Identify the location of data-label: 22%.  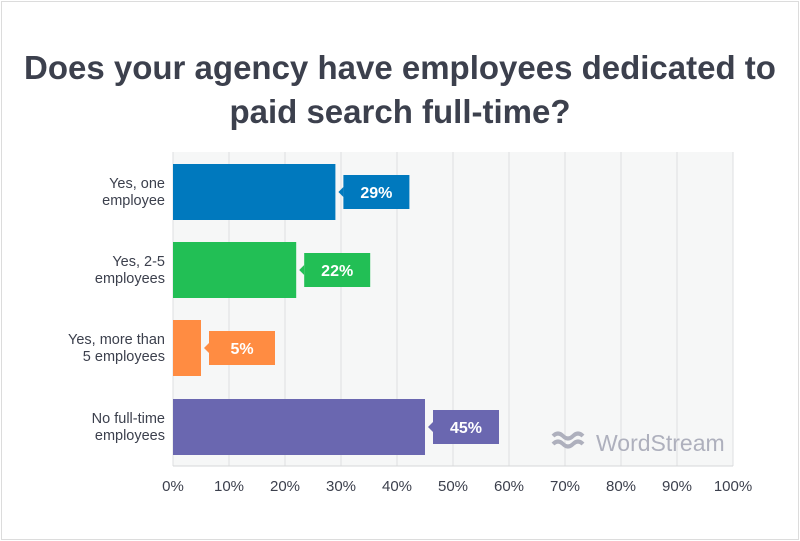
(337, 271).